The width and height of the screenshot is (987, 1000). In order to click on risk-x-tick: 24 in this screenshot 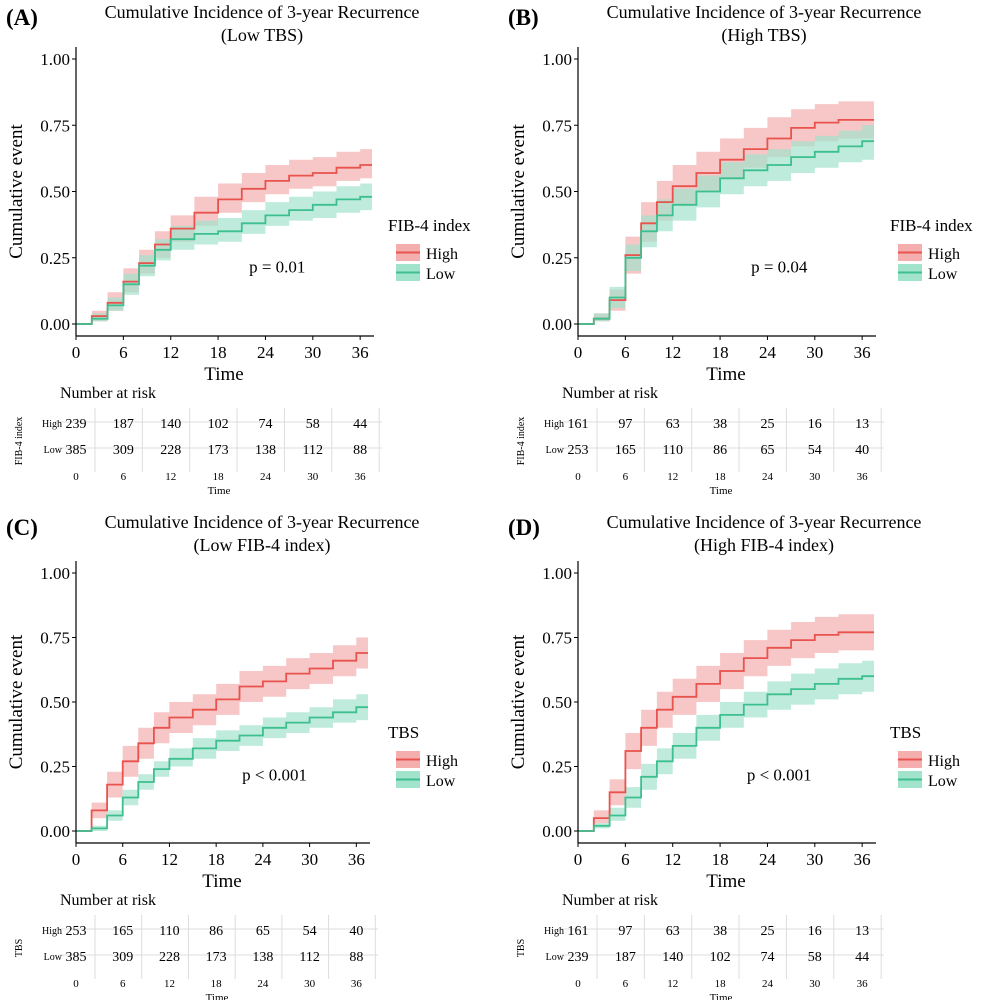, I will do `click(768, 984)`.